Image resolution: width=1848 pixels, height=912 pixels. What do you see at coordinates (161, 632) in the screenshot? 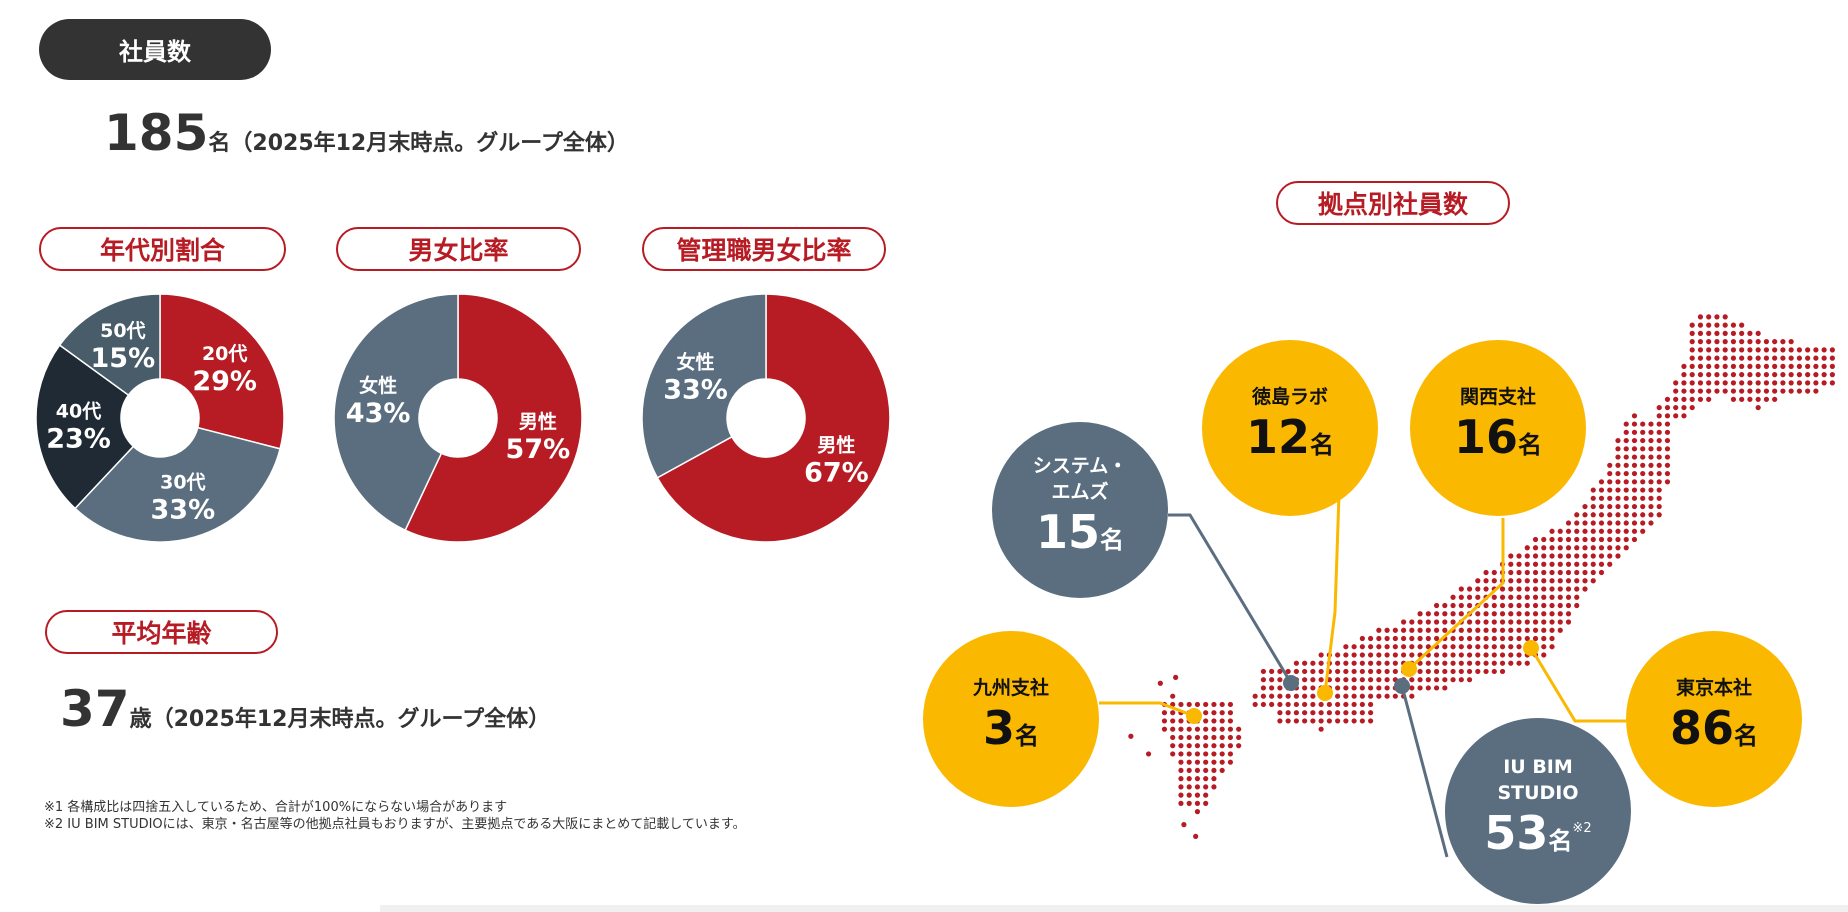
I see `avg-age-title: 平均年齢` at bounding box center [161, 632].